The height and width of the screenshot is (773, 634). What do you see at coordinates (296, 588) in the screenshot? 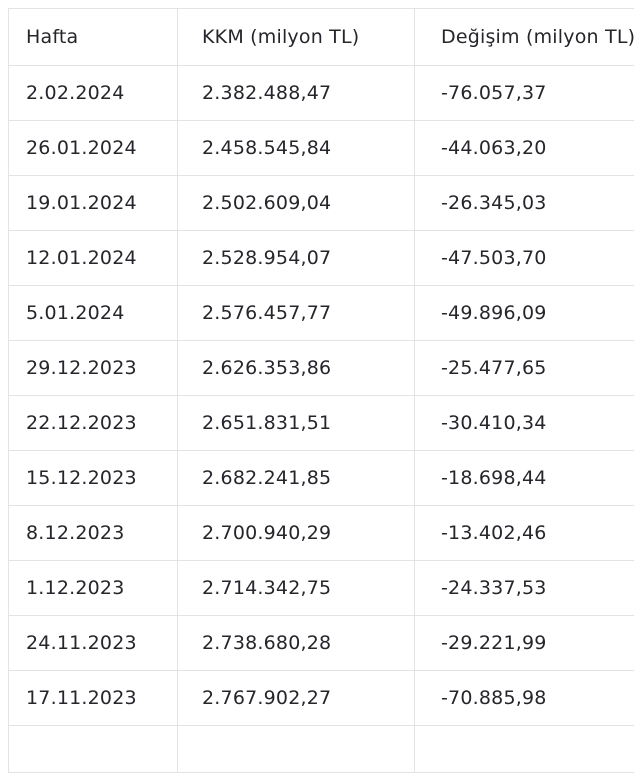
I see `cell-kkm: 2.714.342,75` at bounding box center [296, 588].